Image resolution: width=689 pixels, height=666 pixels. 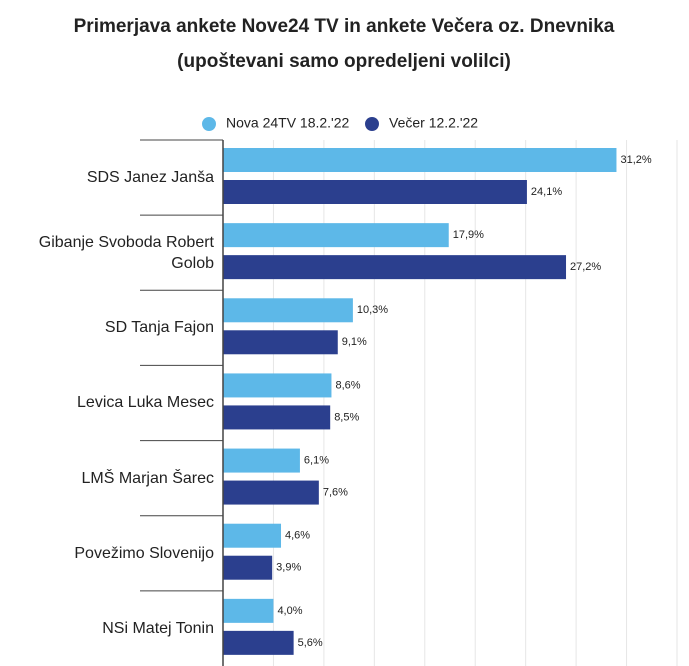 What do you see at coordinates (288, 568) in the screenshot?
I see `value-label: 3,9%` at bounding box center [288, 568].